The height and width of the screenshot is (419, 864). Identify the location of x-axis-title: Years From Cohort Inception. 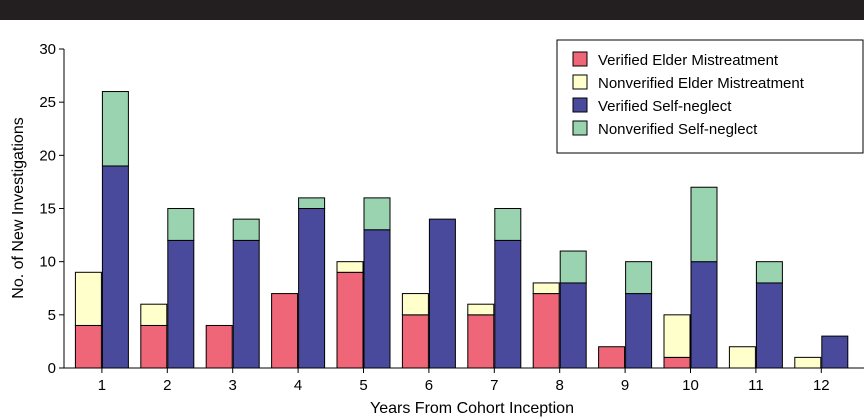
(472, 408).